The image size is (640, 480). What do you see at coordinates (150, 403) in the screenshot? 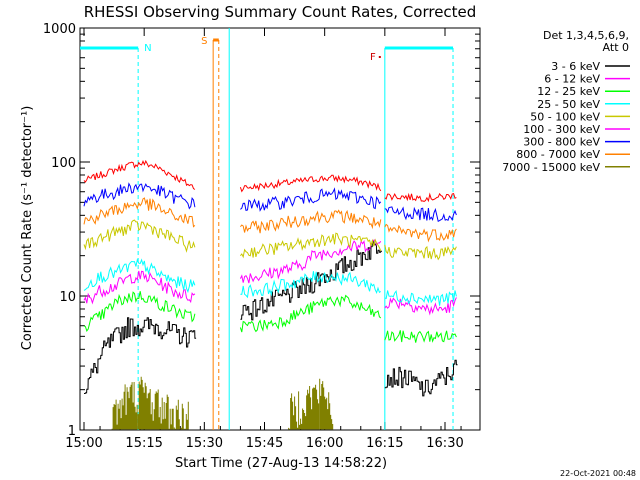
I see `series-line-7000-15000-kev-seg1` at bounding box center [150, 403].